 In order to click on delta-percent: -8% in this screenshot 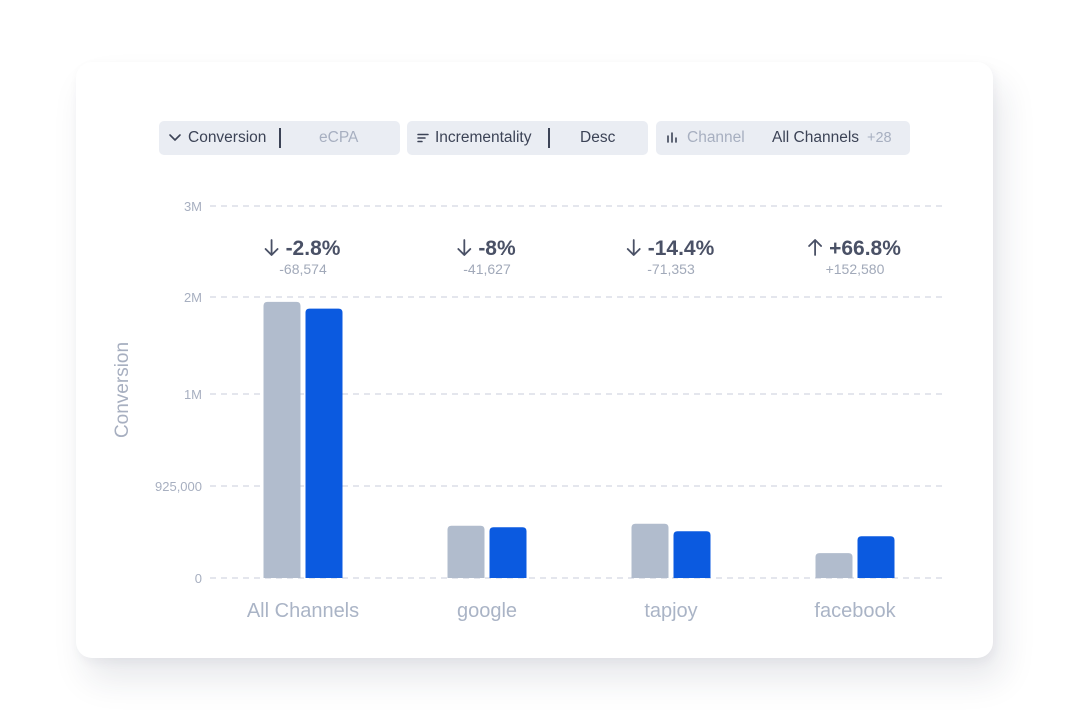, I will do `click(497, 248)`.